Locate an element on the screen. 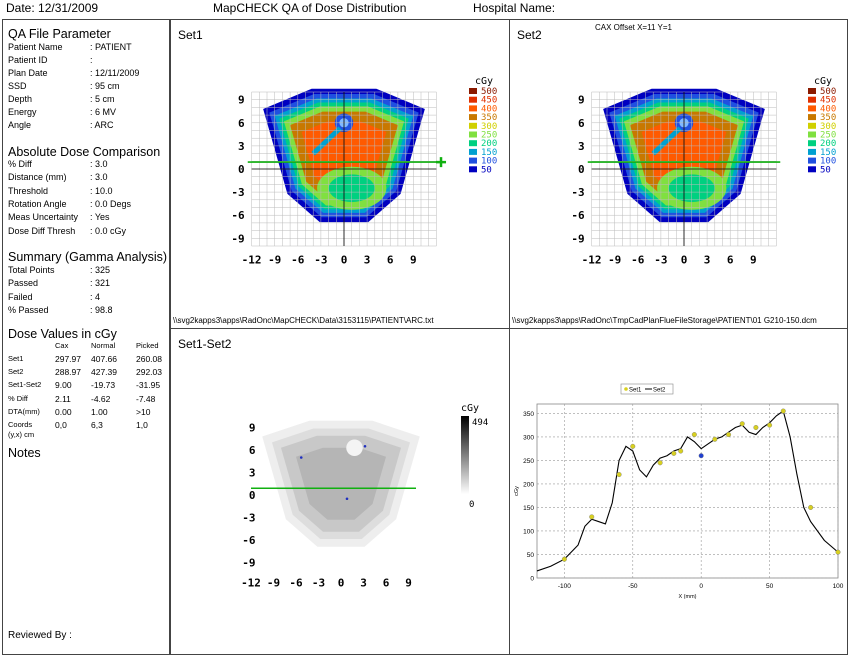 This screenshot has width=850, height=658. dose-cell: >10 is located at coordinates (143, 411).